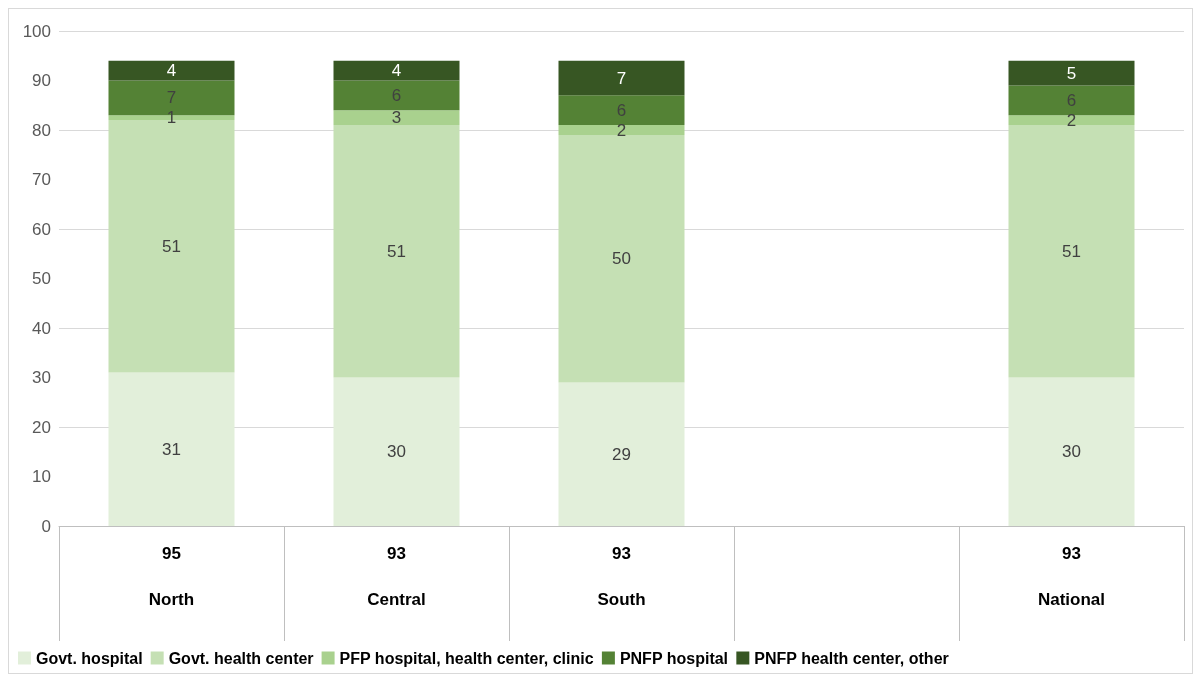  What do you see at coordinates (41, 229) in the screenshot?
I see `y-tick-label: 60` at bounding box center [41, 229].